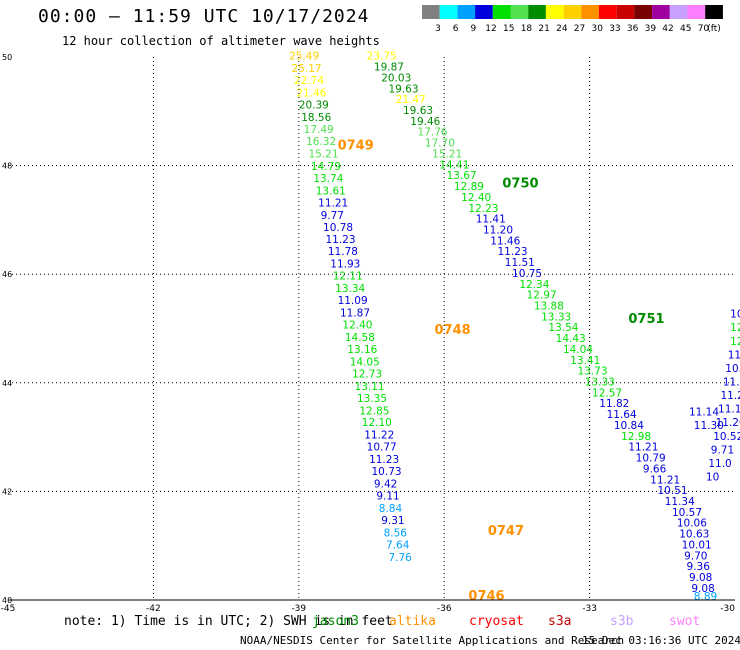 The image size is (740, 650). I want to click on swh-data-label: 19.87, so click(389, 68).